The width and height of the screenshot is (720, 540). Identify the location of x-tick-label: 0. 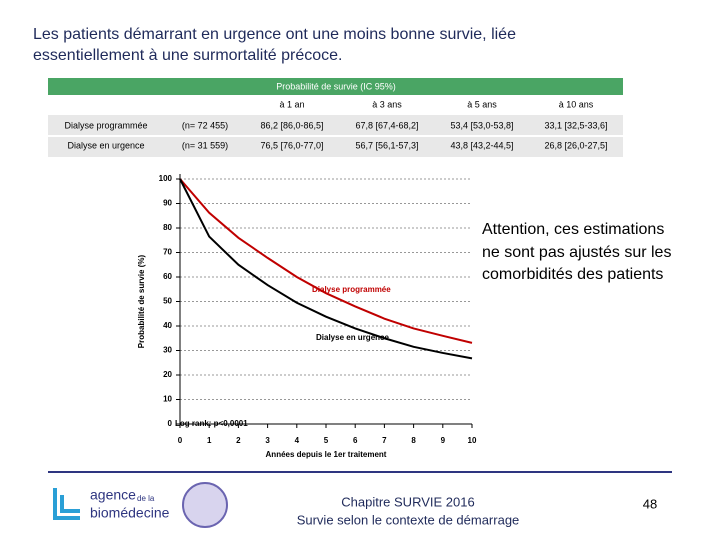
(180, 440).